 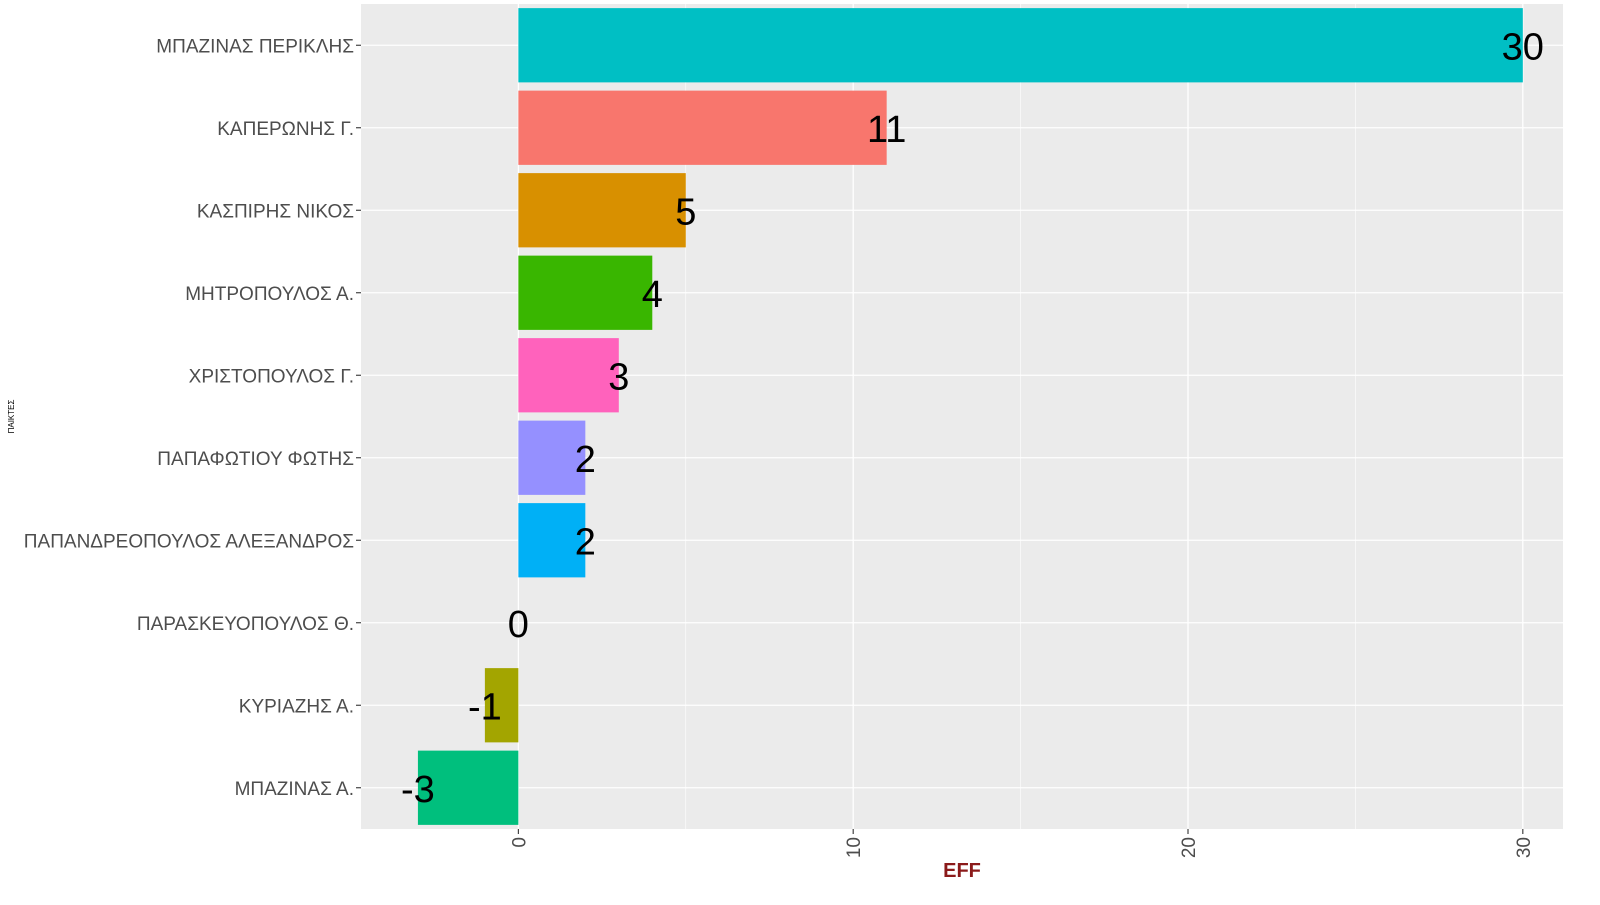 I want to click on y-tick-label: ΠΑΠΑΦΩΤΙΟΥ ΦΩΤΗΣ, so click(x=255, y=459).